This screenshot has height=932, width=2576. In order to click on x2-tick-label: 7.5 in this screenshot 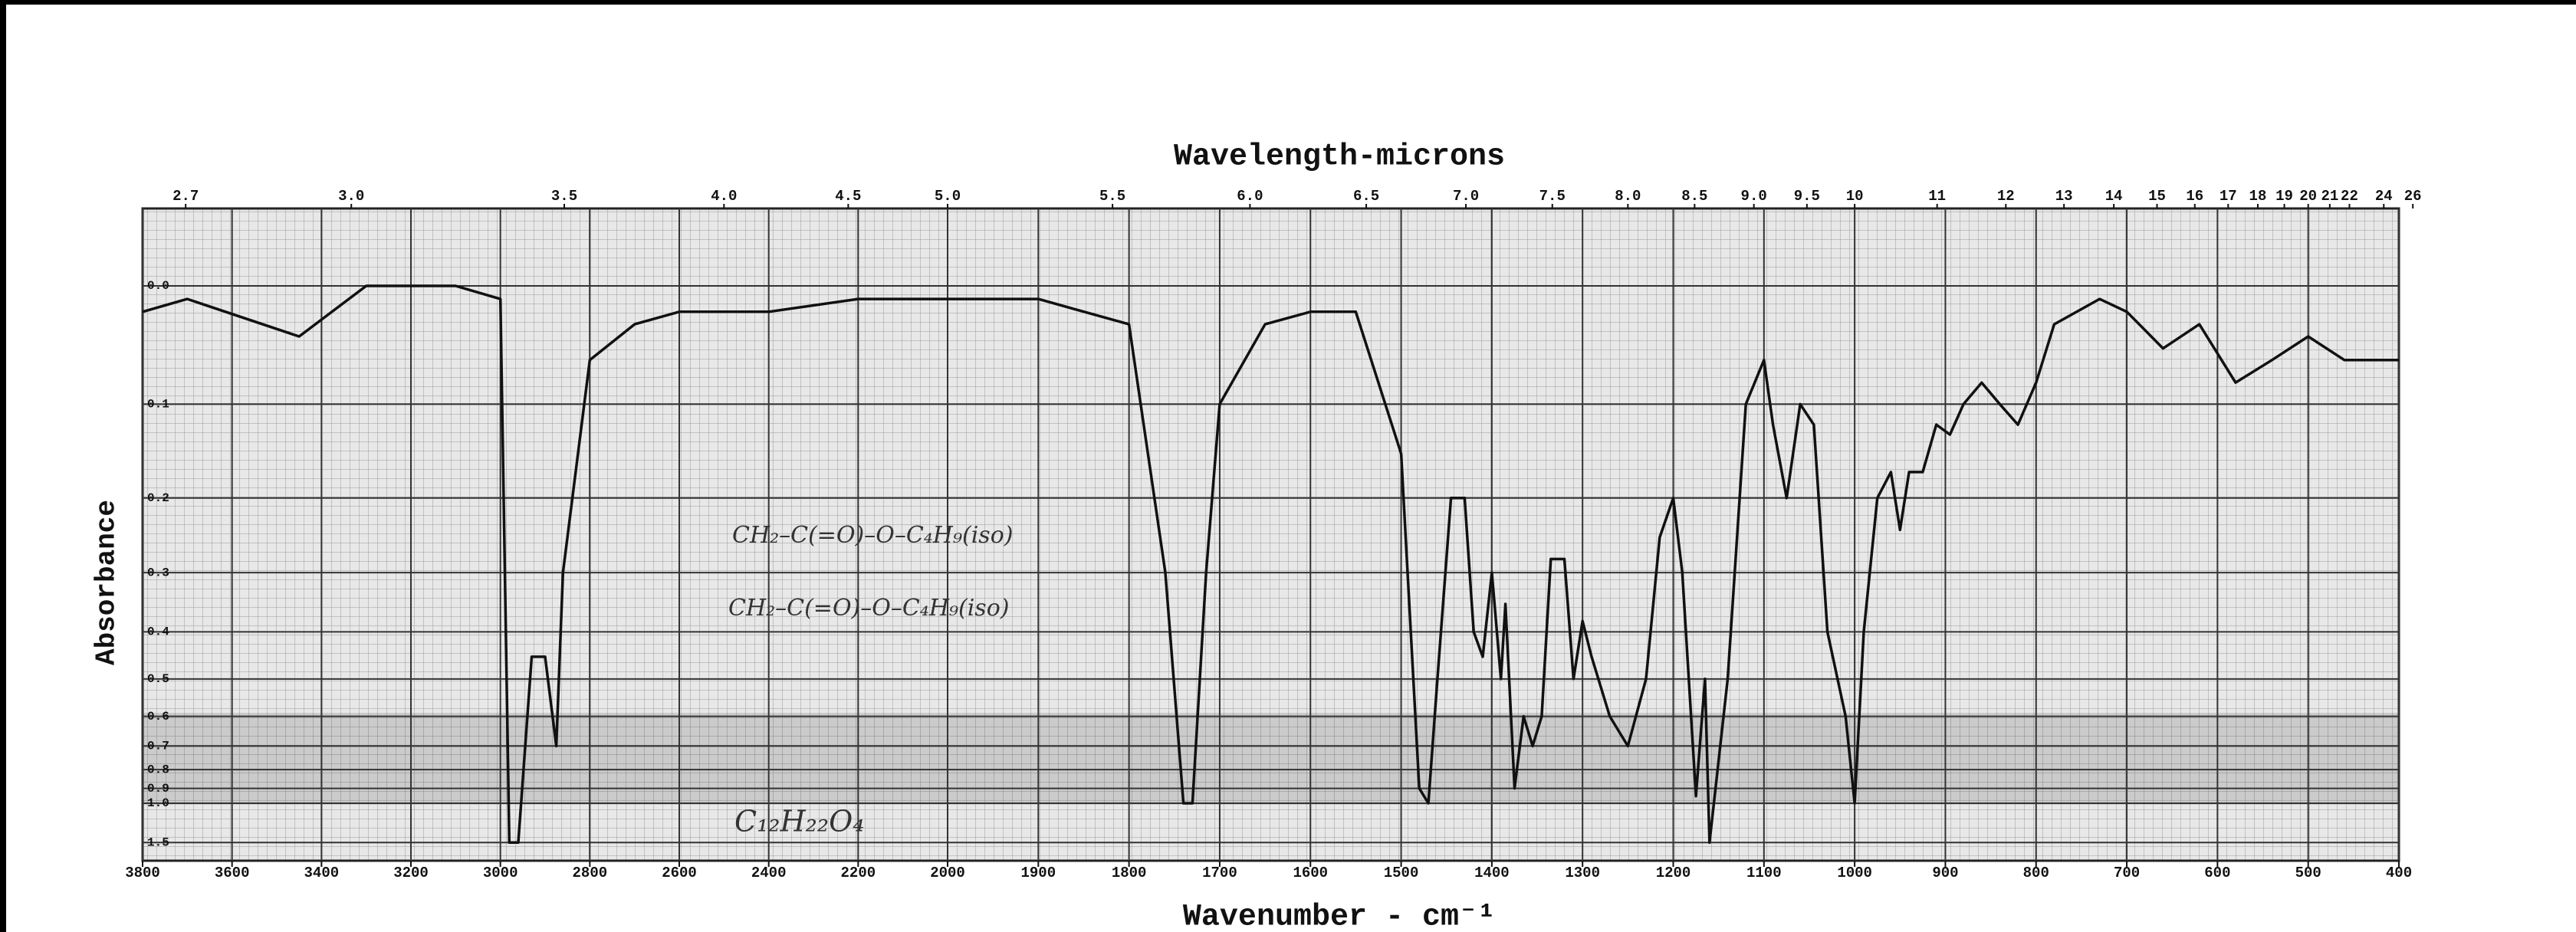, I will do `click(1552, 196)`.